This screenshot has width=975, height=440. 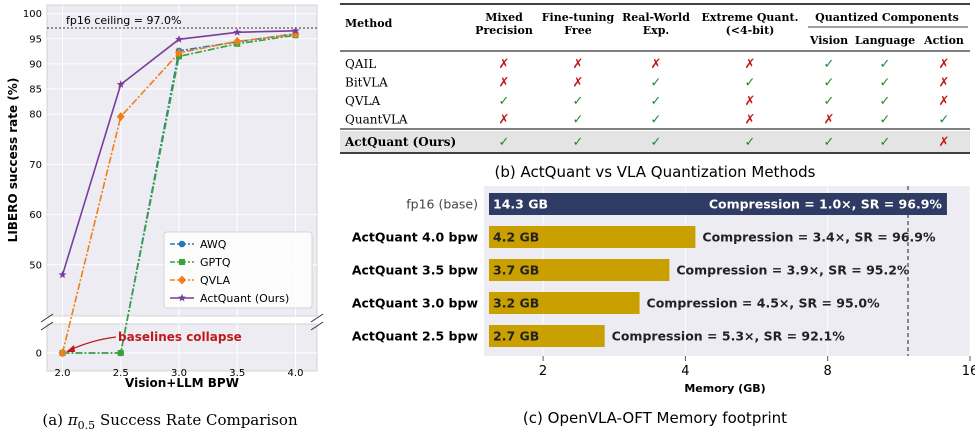 I want to click on caption-suffix: Success Rate Comparison, so click(x=196, y=420).